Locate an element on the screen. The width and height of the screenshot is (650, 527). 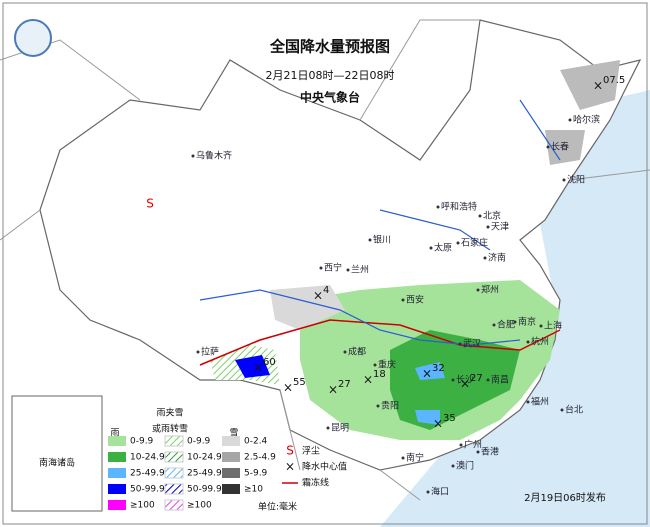
legend-label: 25-49.9 is located at coordinates (204, 474).